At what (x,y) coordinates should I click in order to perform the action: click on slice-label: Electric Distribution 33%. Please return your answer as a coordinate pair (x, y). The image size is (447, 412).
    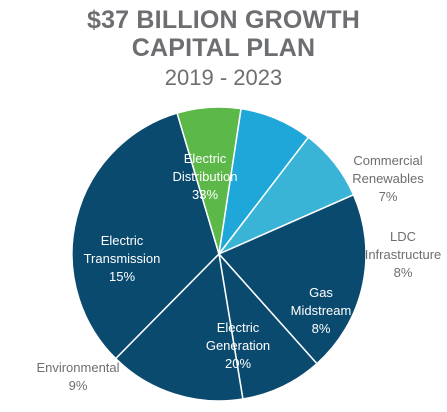
    Looking at the image, I should click on (204, 176).